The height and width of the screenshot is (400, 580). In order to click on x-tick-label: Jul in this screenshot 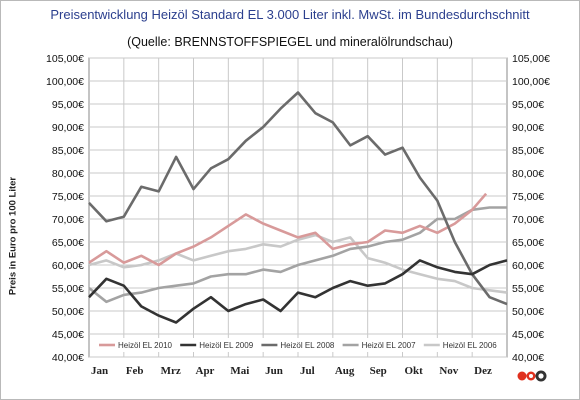, I will do `click(307, 371)`.